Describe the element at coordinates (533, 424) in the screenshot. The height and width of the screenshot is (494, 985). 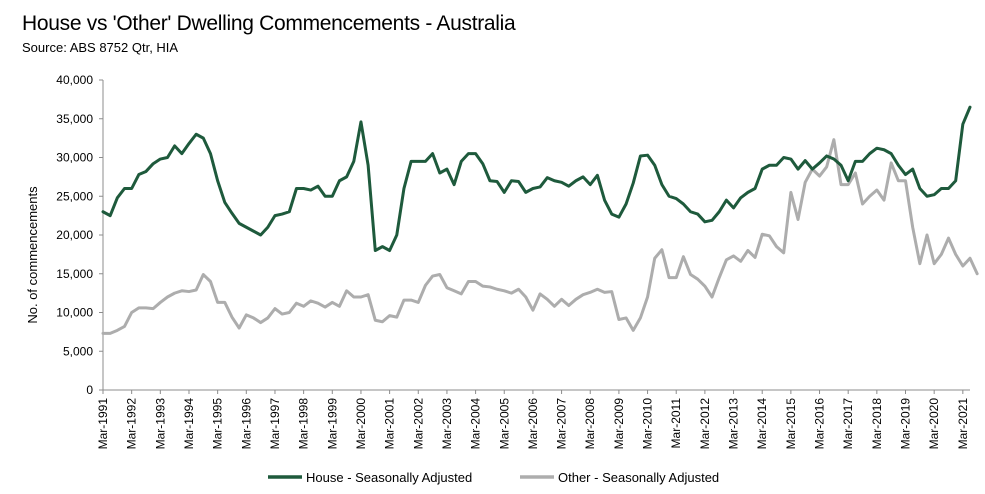
I see `x-tick-label: Mar-2006` at that location.